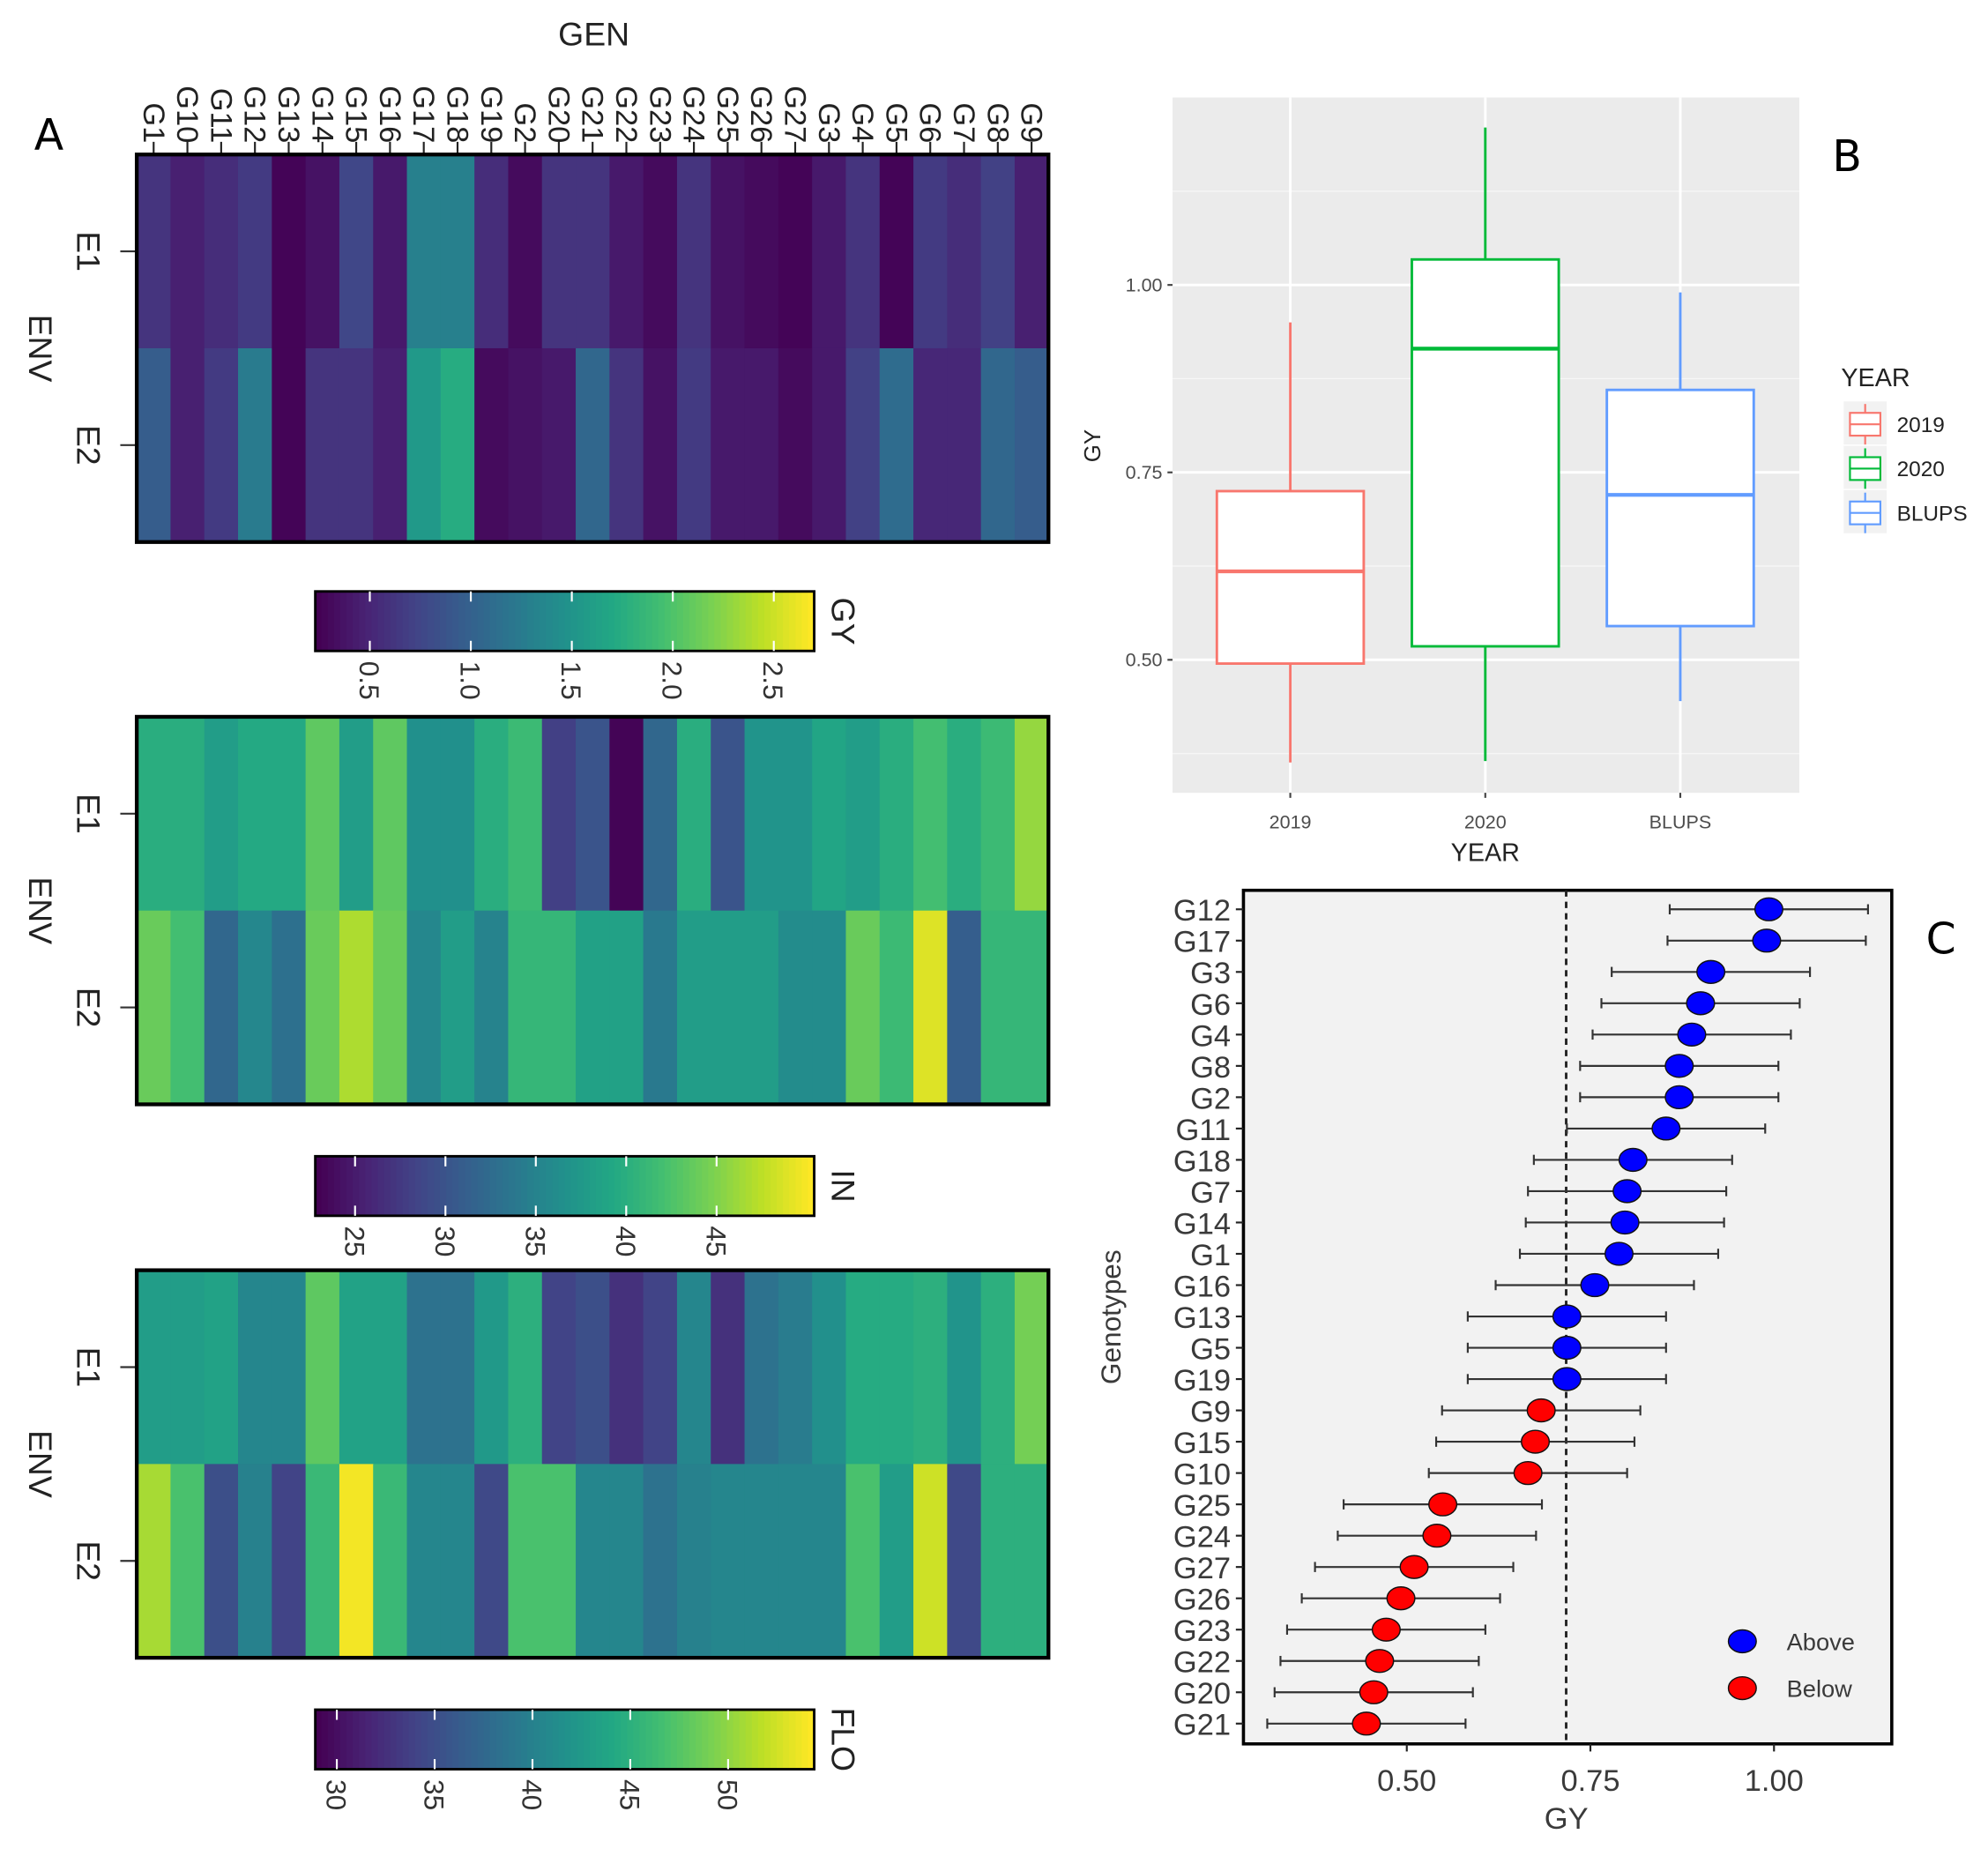 The image size is (1988, 1849). Describe the element at coordinates (1420, 1381) in the screenshot. I see `genotype-row: G19` at that location.